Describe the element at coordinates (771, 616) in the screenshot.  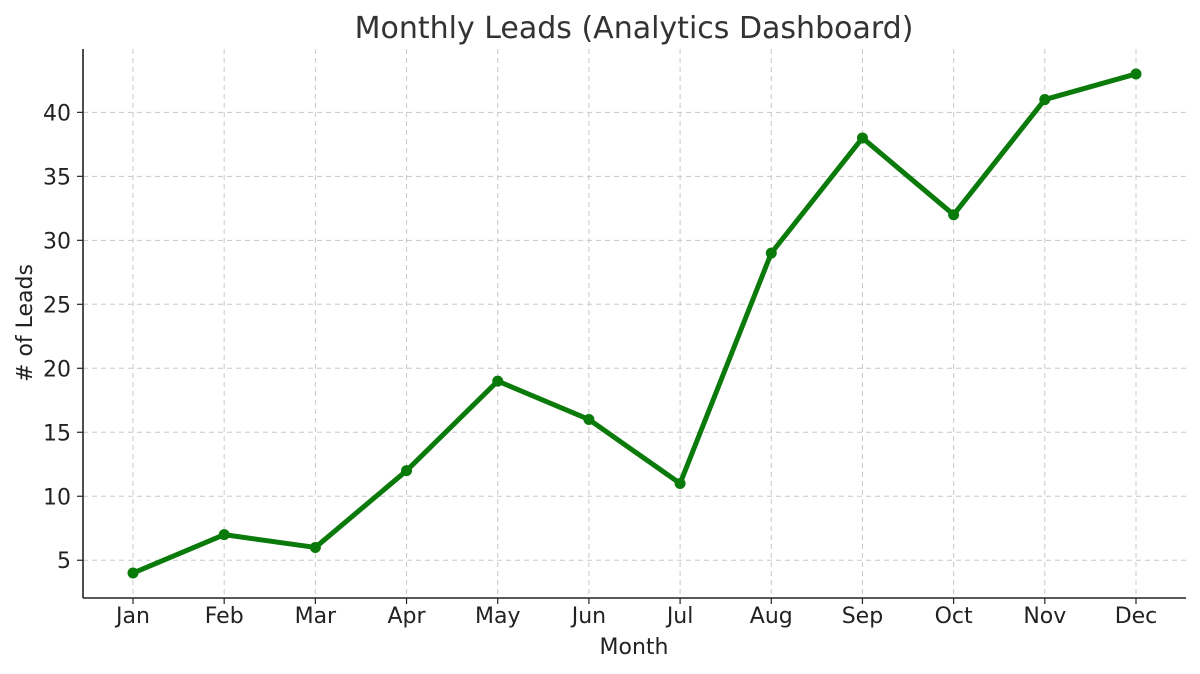
I see `x-tick-label-aug: Aug` at that location.